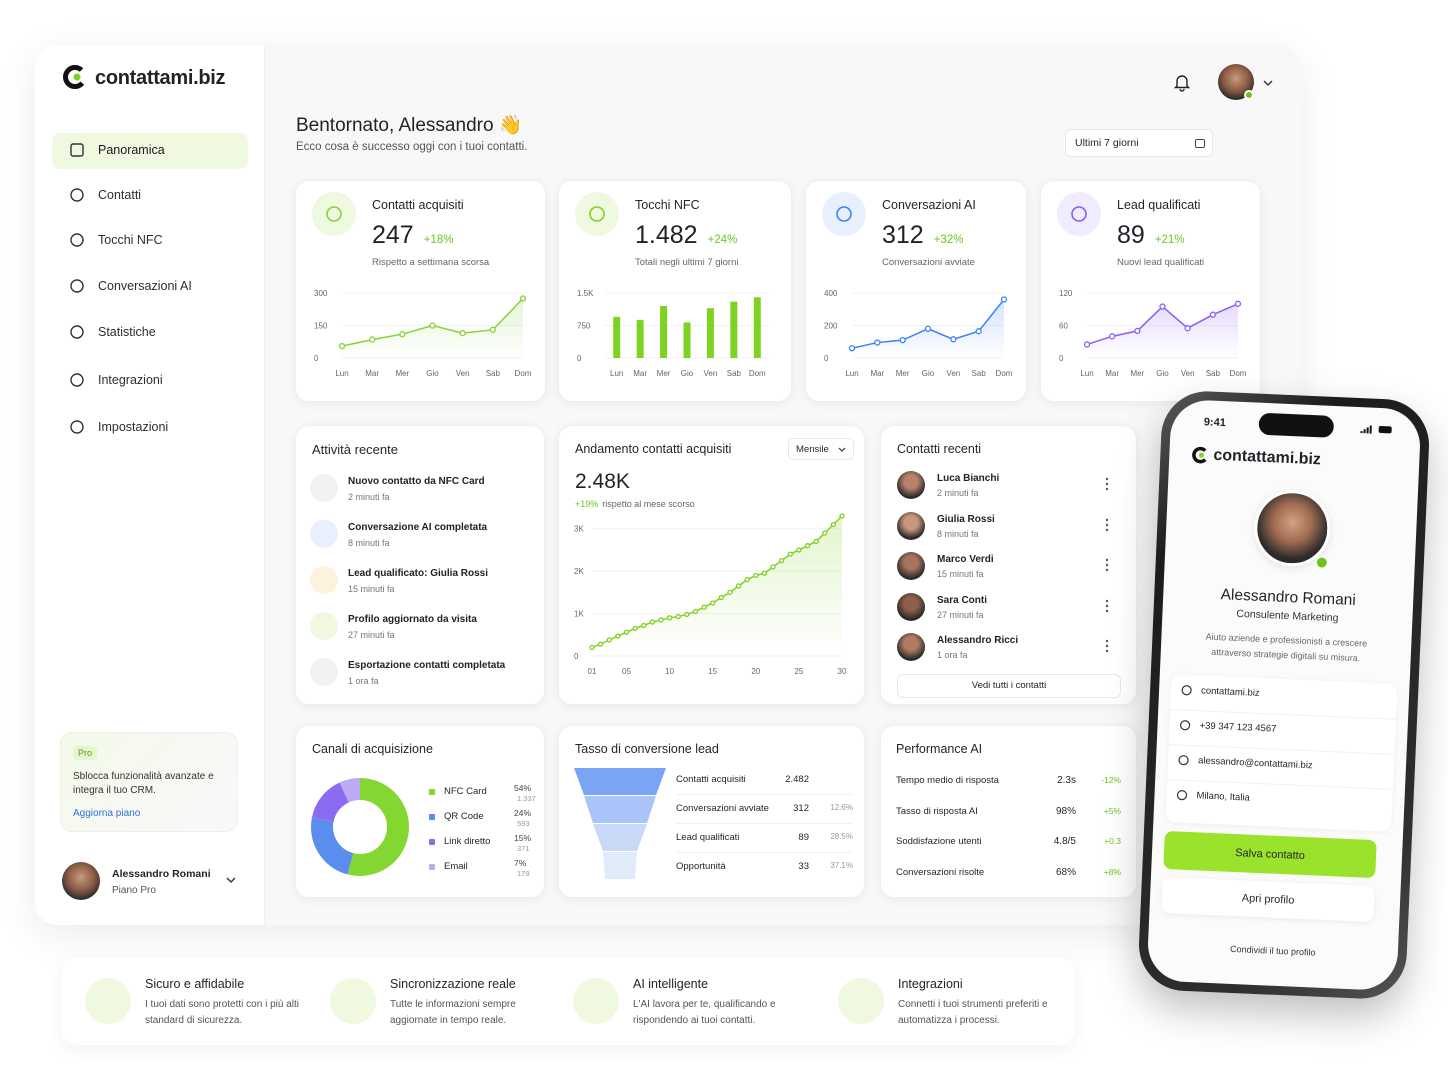 The width and height of the screenshot is (1448, 1086). Describe the element at coordinates (1079, 214) in the screenshot. I see `kpi-icon` at that location.